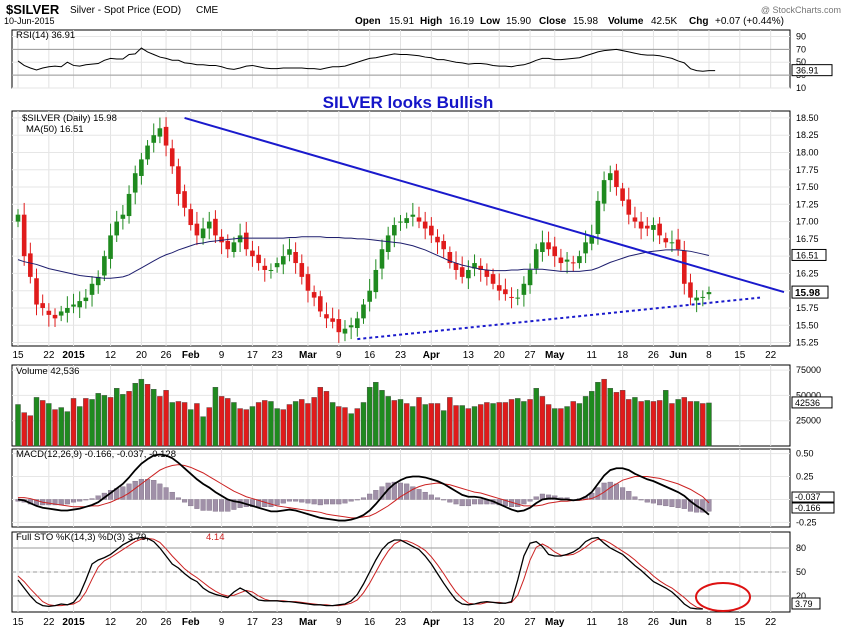 The width and height of the screenshot is (846, 631). Describe the element at coordinates (808, 497) in the screenshot. I see `macd-value: -0.037` at that location.